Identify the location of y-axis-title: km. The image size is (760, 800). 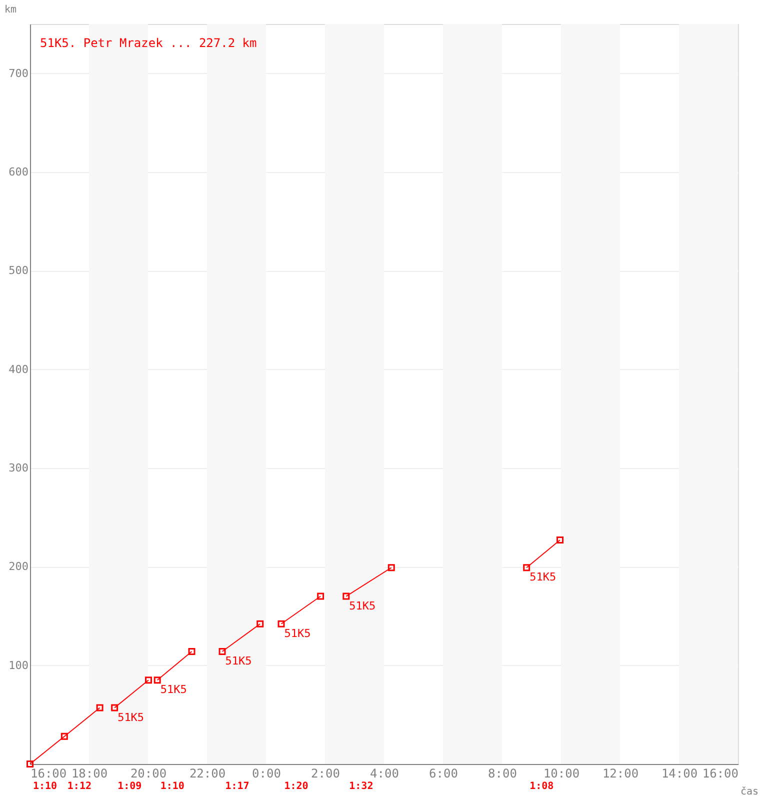
(10, 10).